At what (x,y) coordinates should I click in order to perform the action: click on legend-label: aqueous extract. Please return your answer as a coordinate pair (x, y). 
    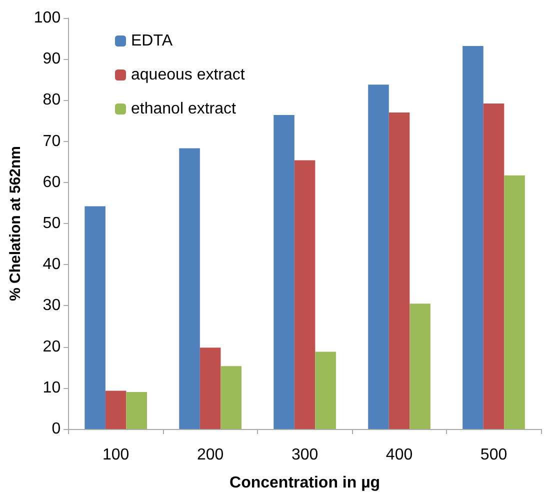
    Looking at the image, I should click on (188, 75).